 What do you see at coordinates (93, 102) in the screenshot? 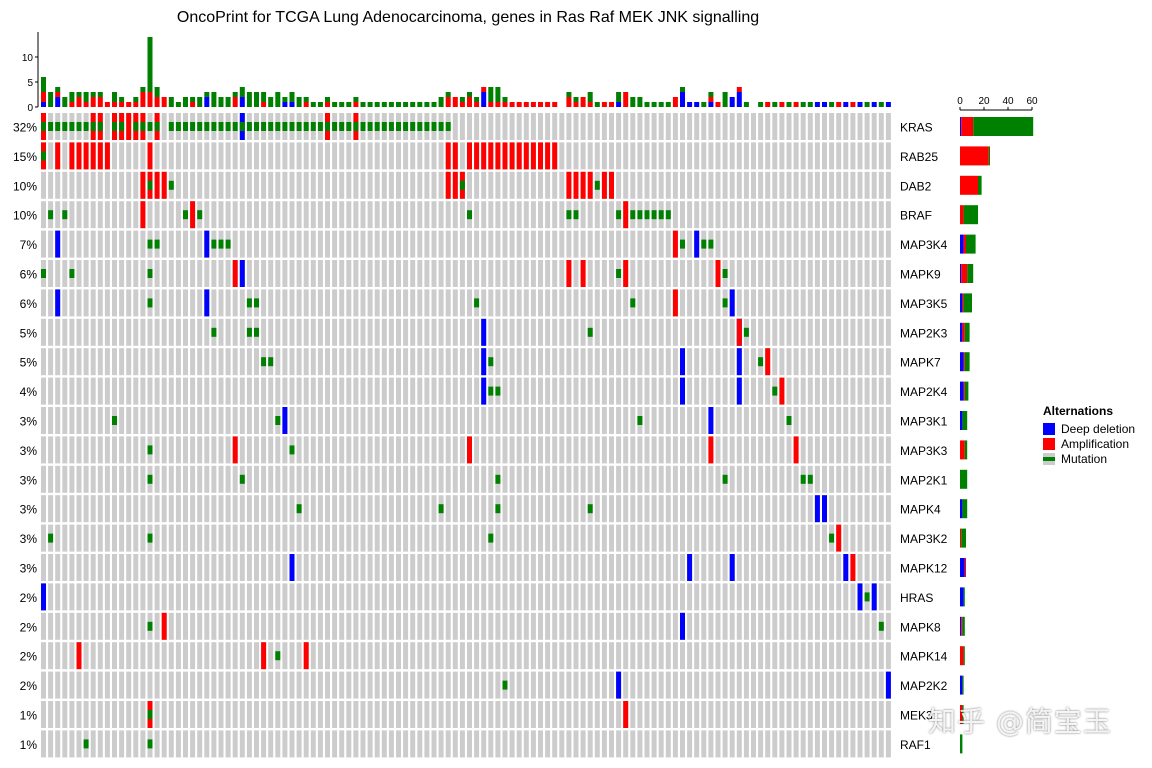
I see `top-bar-amplification` at bounding box center [93, 102].